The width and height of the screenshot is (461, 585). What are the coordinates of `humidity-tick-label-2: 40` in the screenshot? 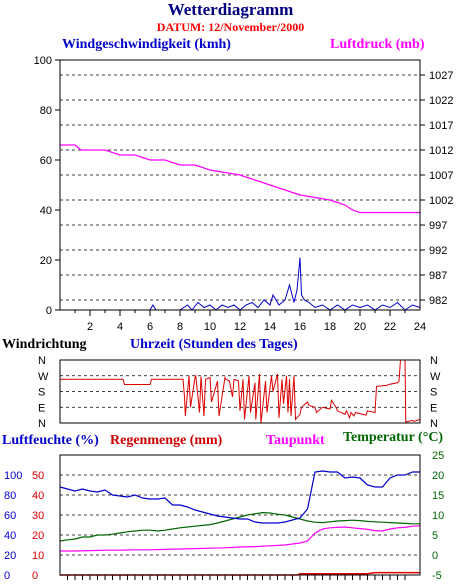 It's located at (10, 536).